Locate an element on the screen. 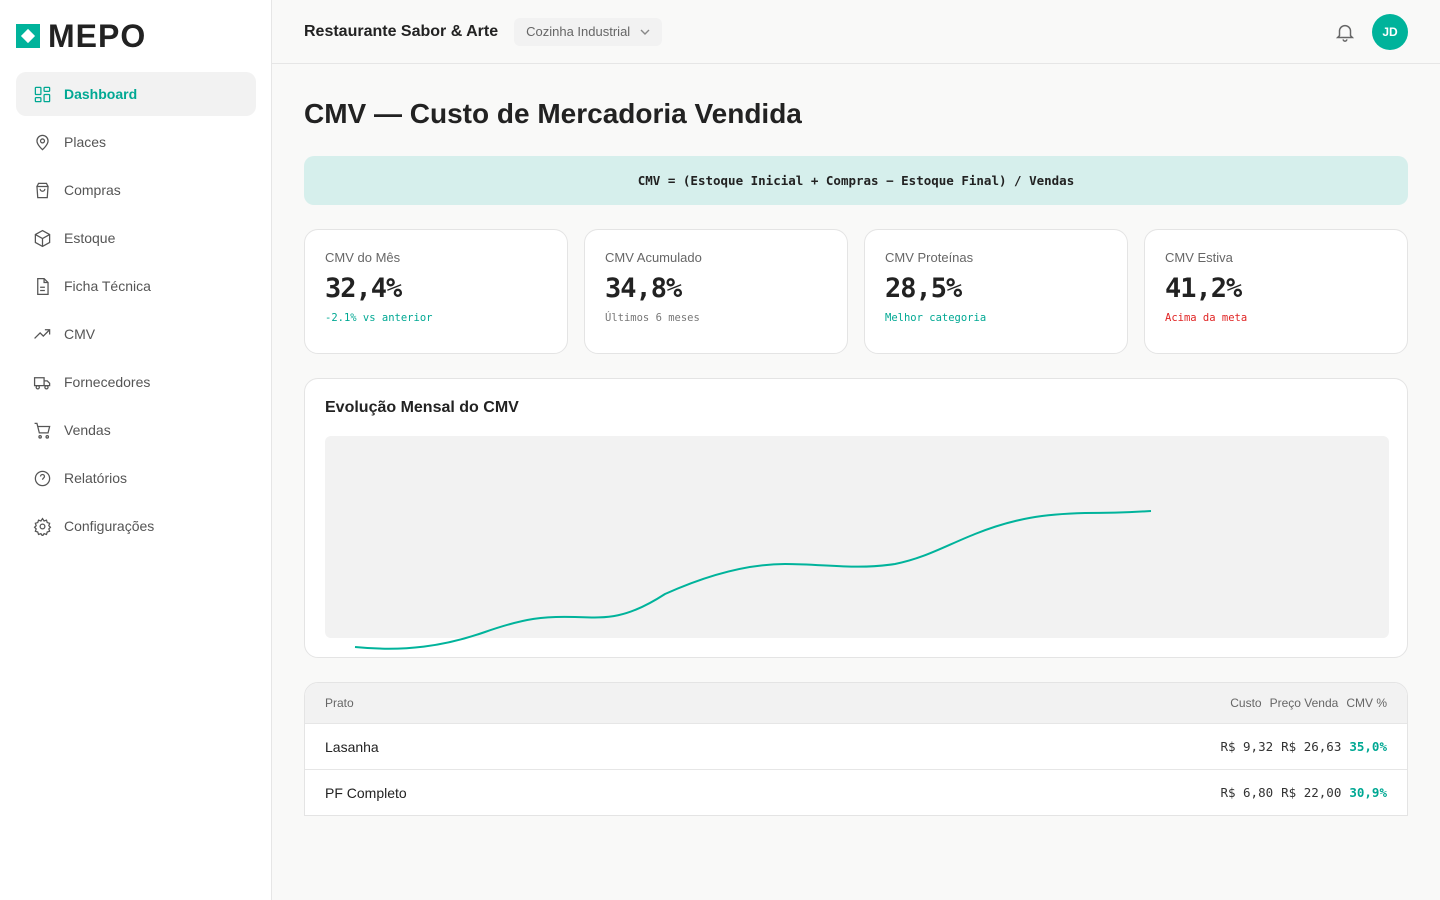  sidebar-item-label: Fornecedores is located at coordinates (107, 382).